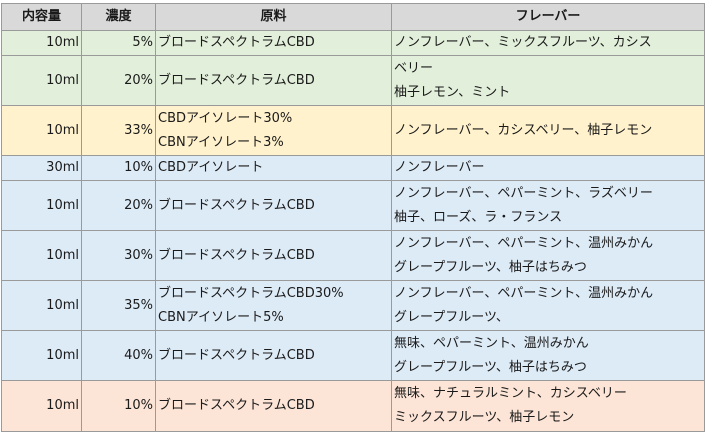  What do you see at coordinates (273, 130) in the screenshot?
I see `material-cell: CBDアイソレート30% CBNアイソレート3%` at bounding box center [273, 130].